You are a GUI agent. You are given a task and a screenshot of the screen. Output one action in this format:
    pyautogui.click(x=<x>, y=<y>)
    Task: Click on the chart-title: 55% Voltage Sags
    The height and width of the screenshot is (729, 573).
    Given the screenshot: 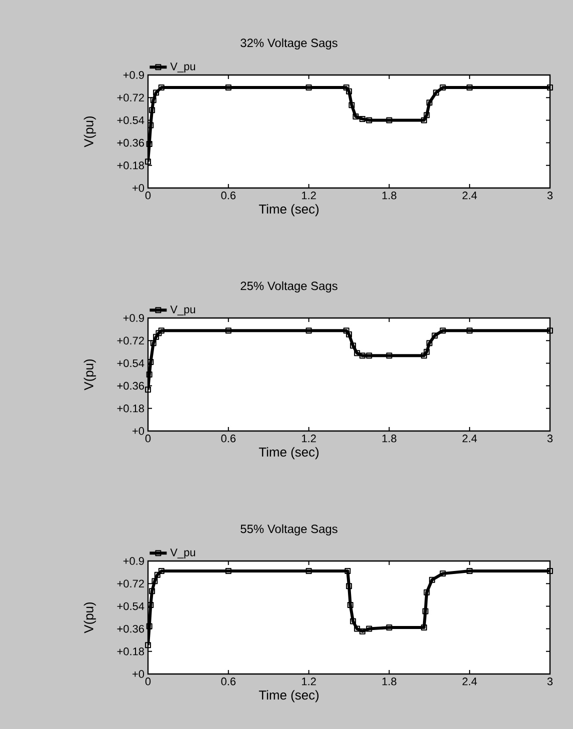 What is the action you would take?
    pyautogui.click(x=289, y=530)
    